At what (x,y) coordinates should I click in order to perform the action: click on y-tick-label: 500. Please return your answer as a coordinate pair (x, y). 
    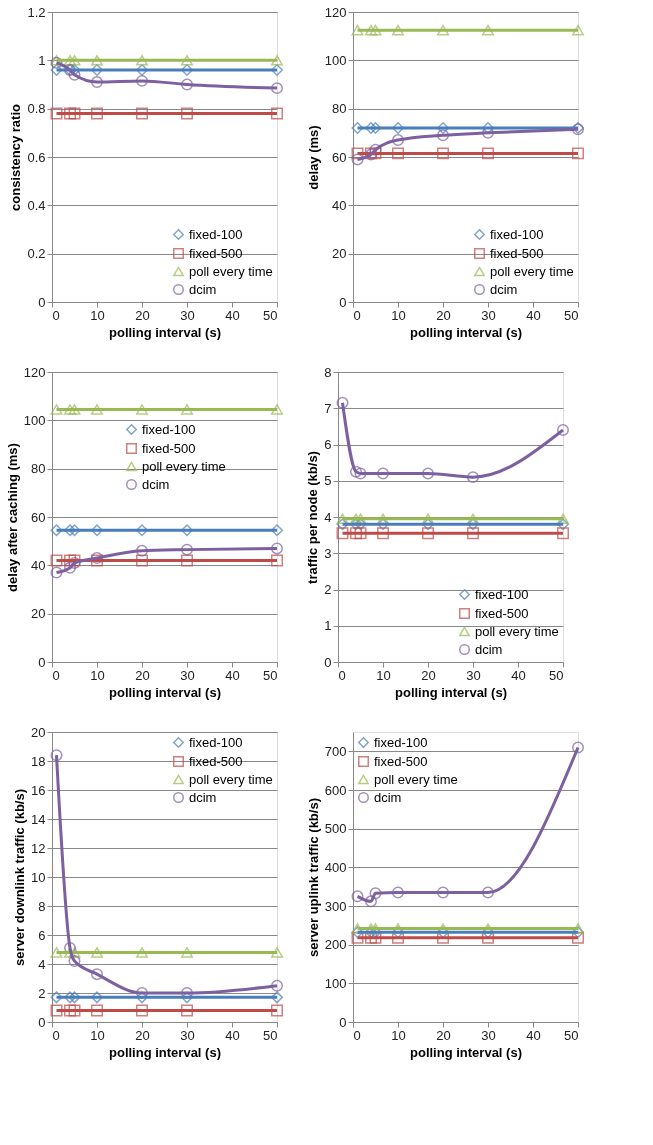
    Looking at the image, I should click on (335, 829).